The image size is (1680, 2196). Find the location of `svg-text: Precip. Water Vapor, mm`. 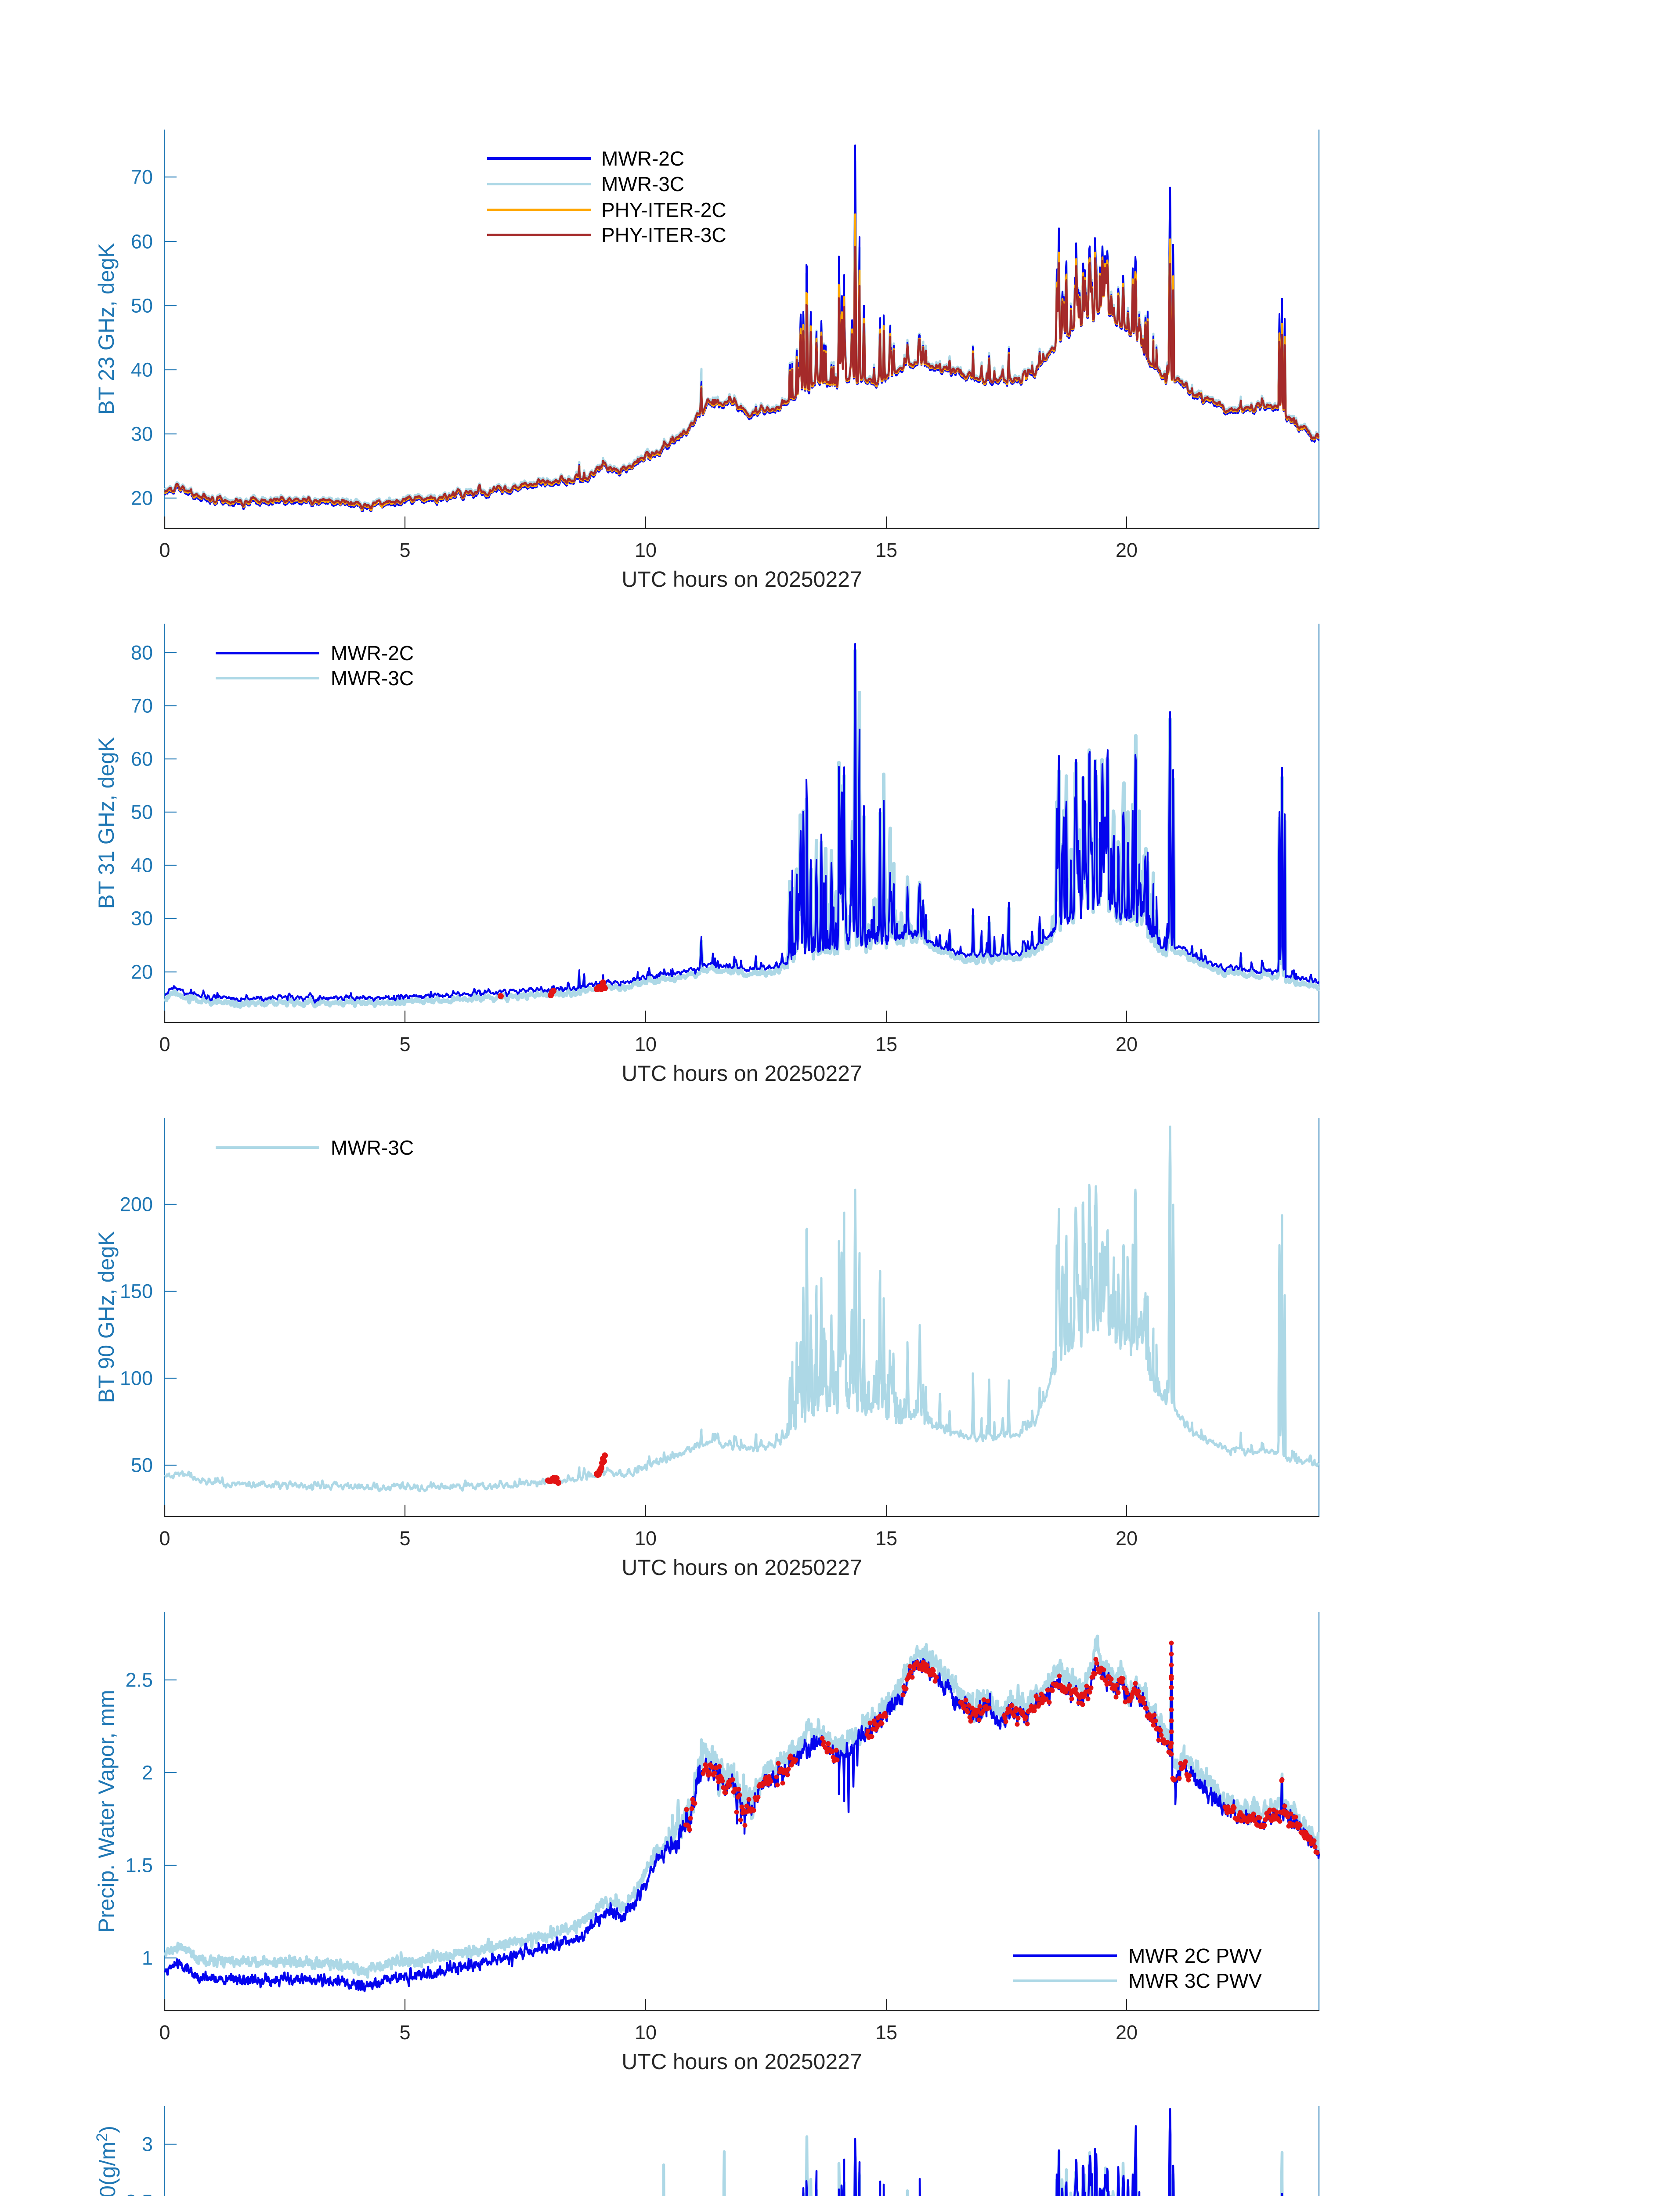

svg-text: Precip. Water Vapor, mm is located at coordinates (106, 1811).